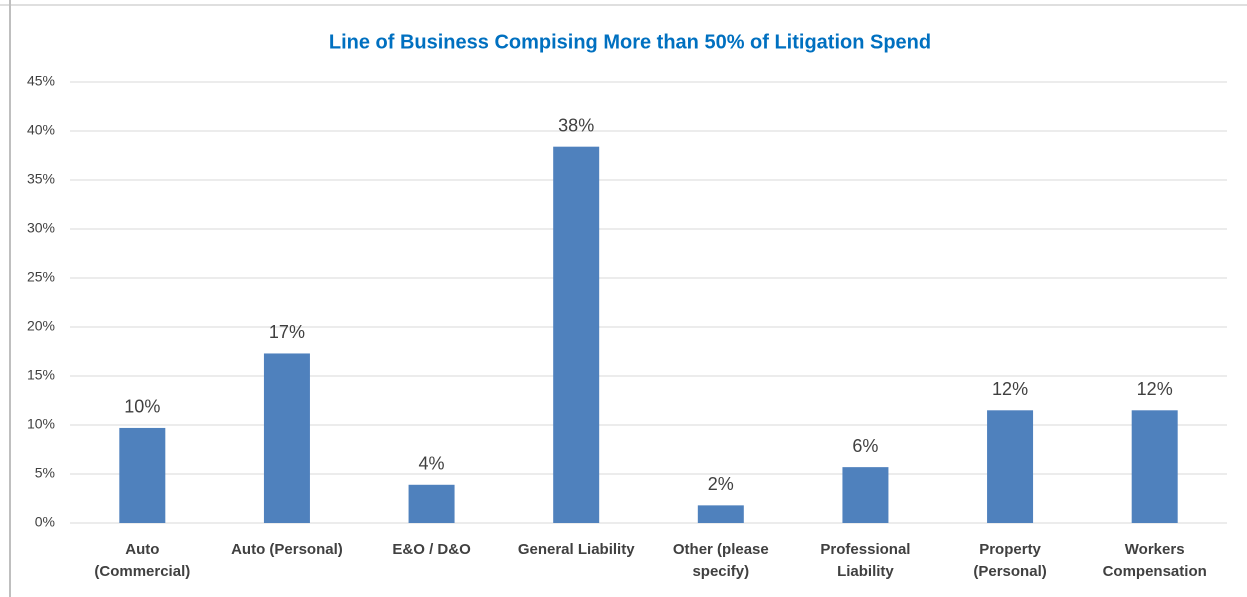 The width and height of the screenshot is (1247, 597). I want to click on data-label: 17%, so click(287, 332).